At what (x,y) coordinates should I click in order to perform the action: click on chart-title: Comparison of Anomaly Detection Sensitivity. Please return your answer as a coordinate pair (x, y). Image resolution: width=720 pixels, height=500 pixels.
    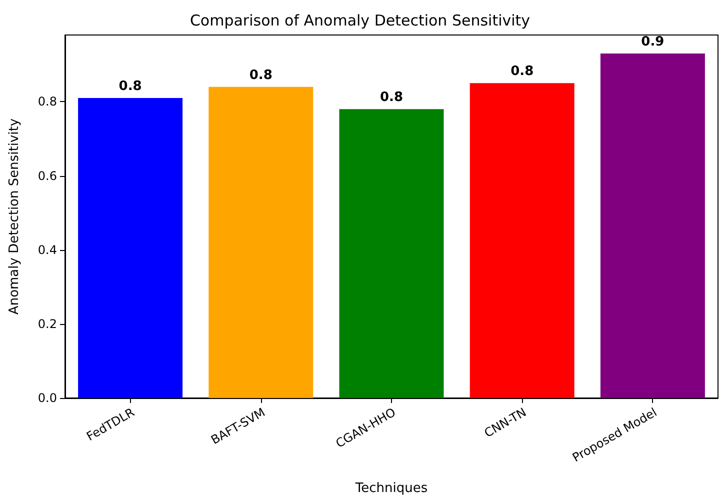
    Looking at the image, I should click on (360, 21).